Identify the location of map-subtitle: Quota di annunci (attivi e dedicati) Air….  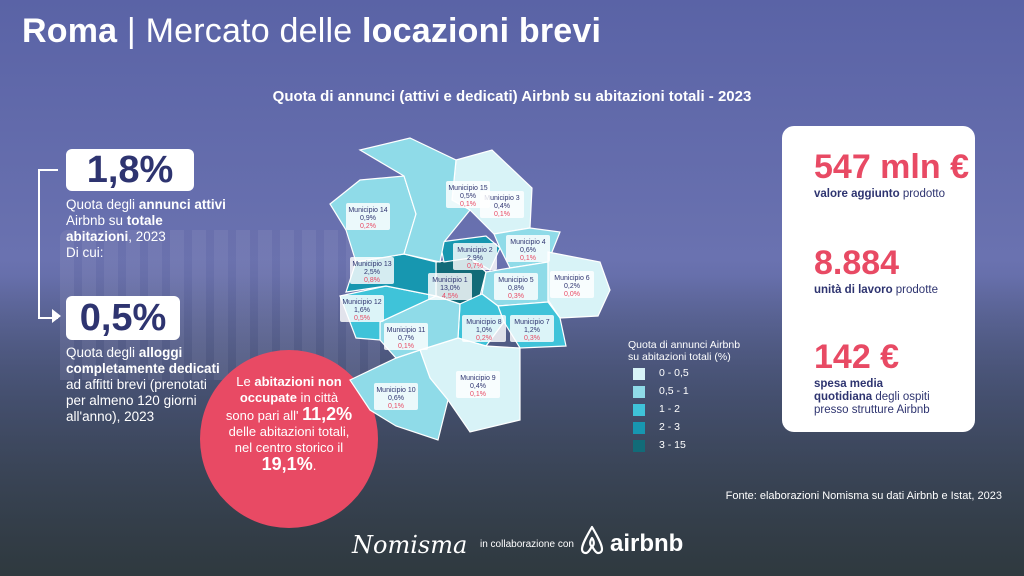
(512, 96).